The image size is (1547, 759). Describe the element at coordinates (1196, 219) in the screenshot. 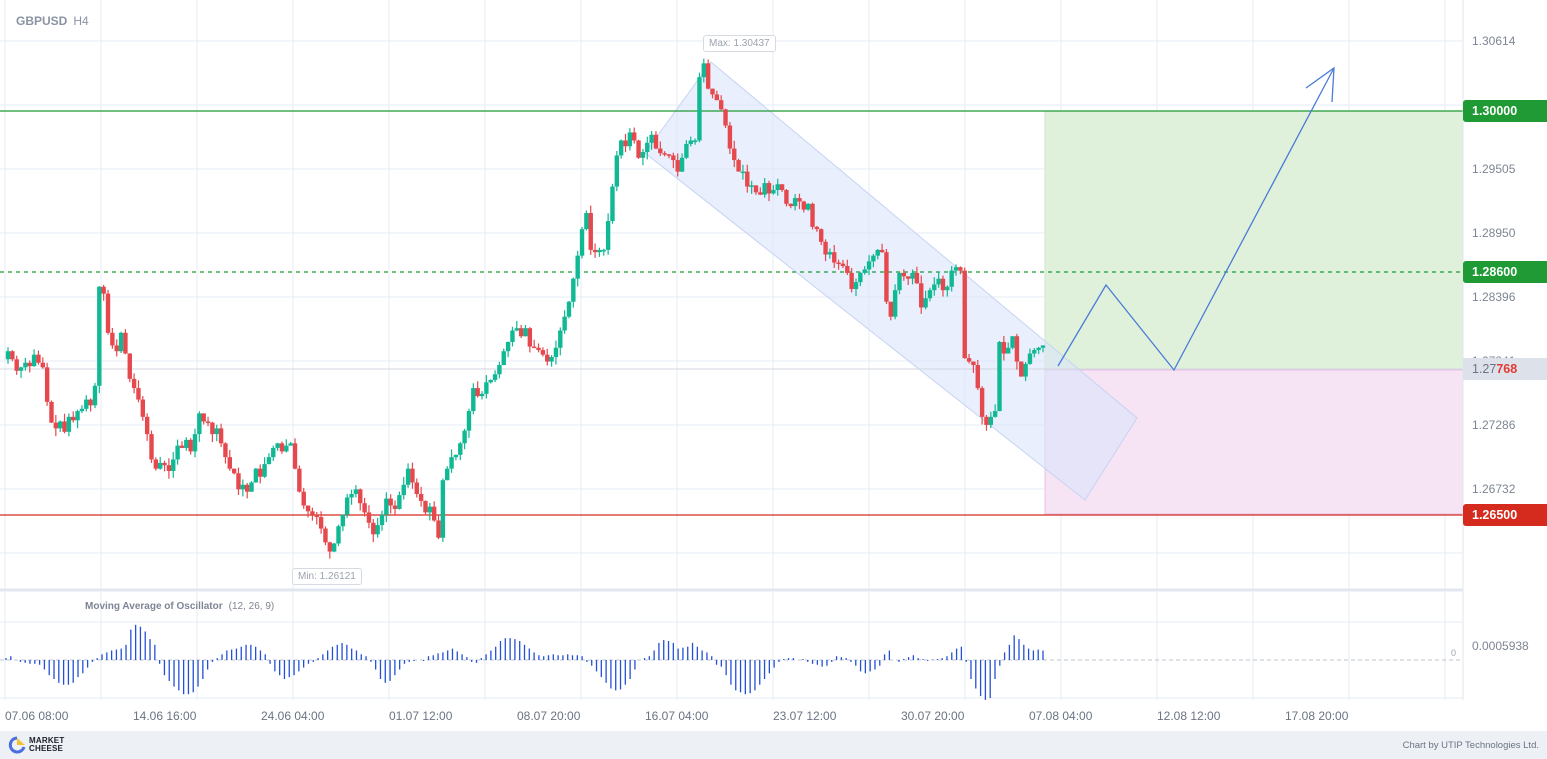

I see `projection-arrow` at that location.